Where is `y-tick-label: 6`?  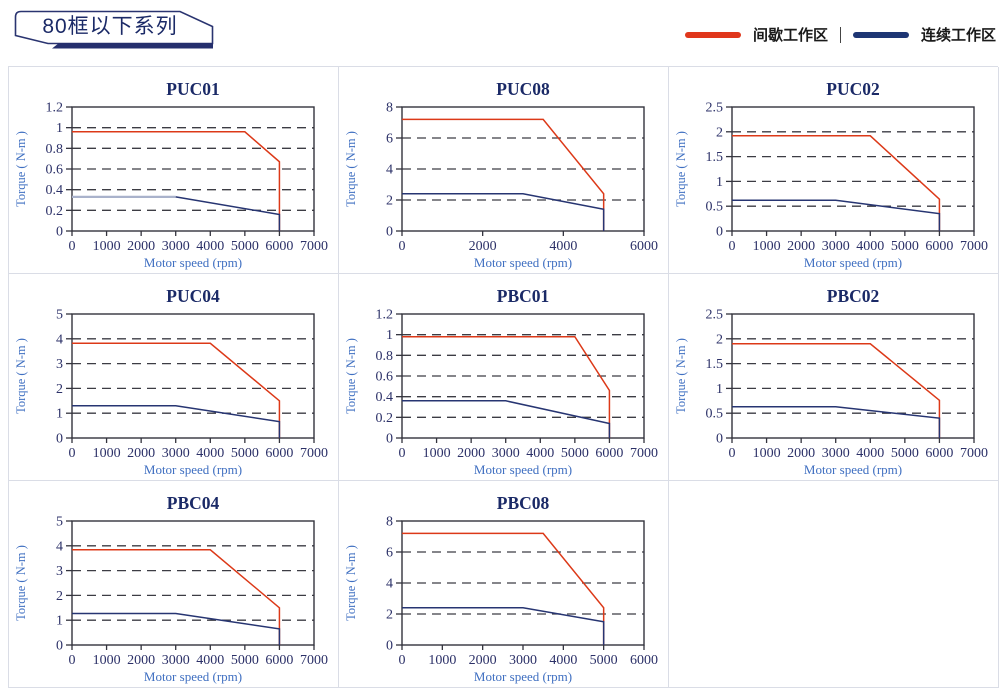 y-tick-label: 6 is located at coordinates (389, 553).